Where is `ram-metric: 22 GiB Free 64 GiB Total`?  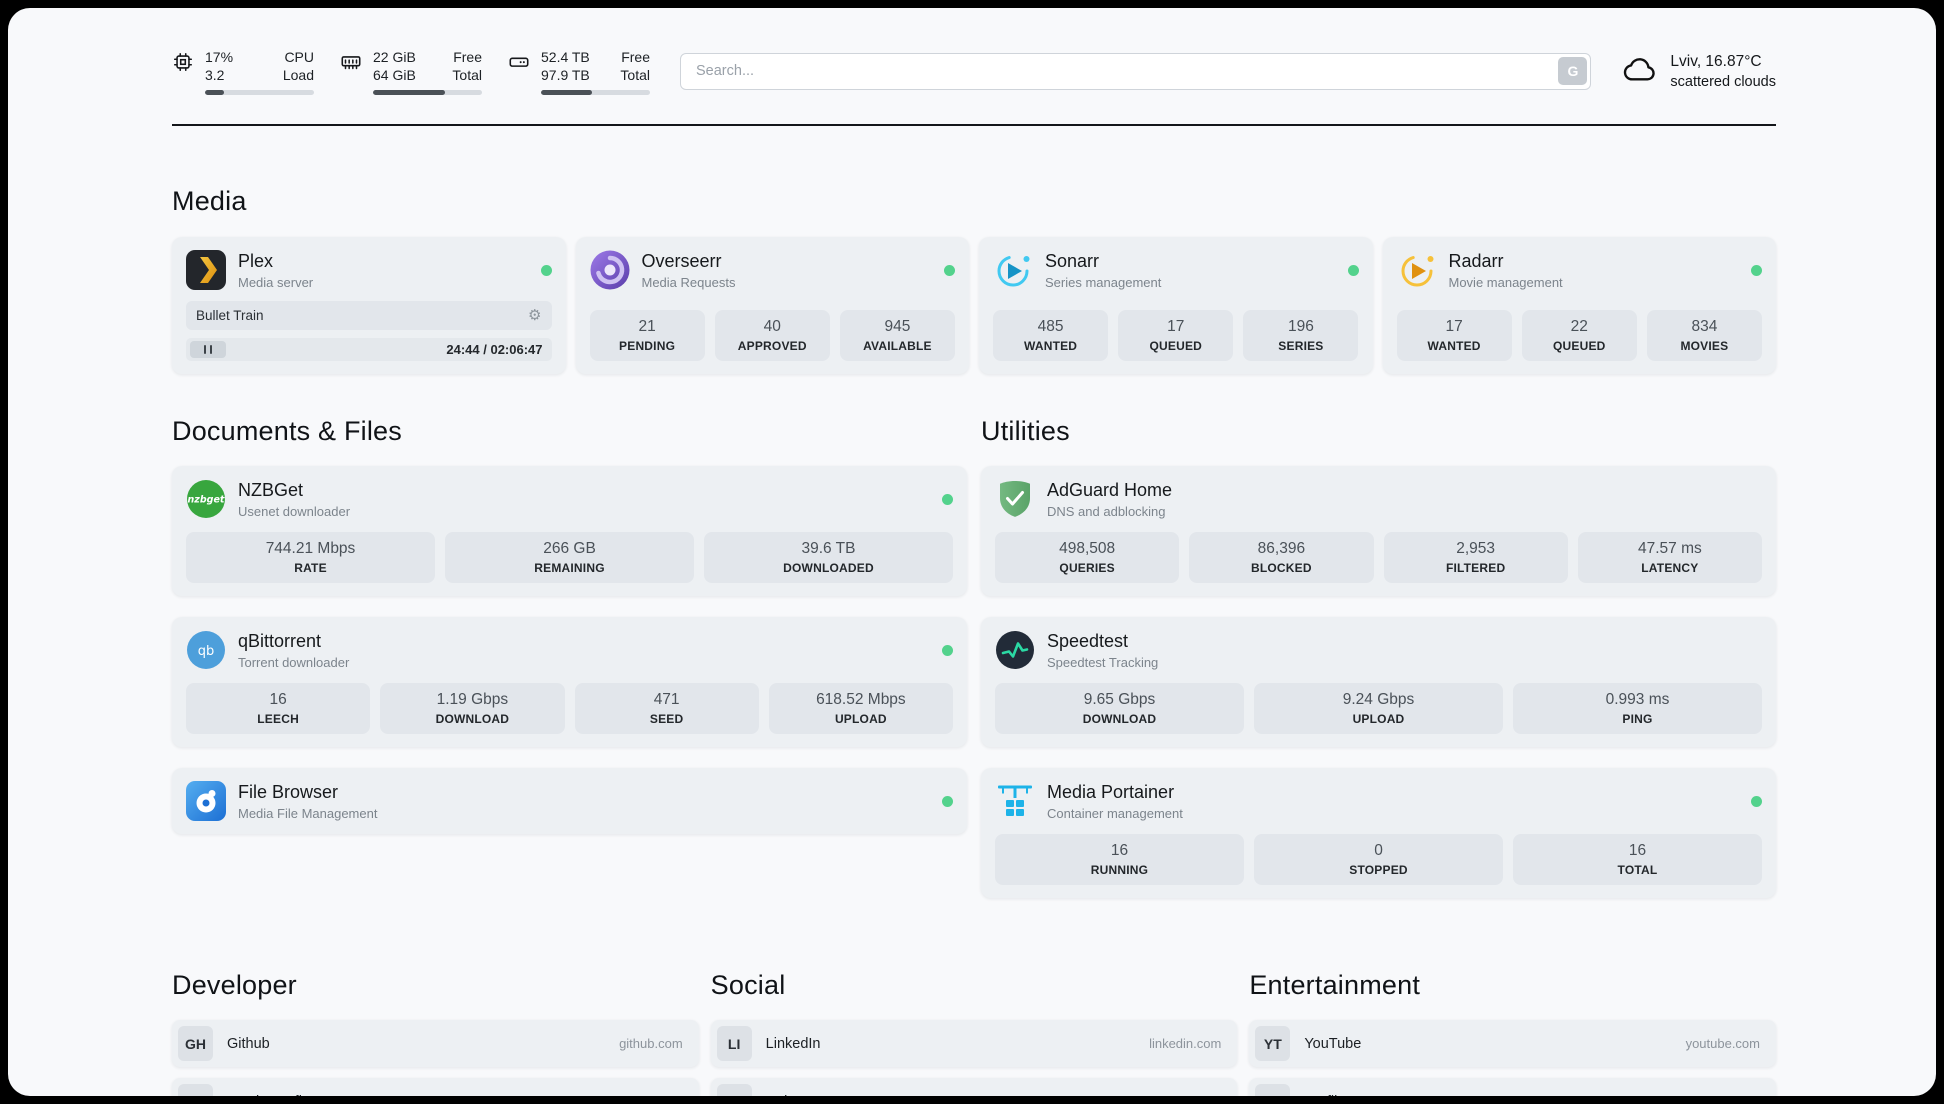 ram-metric: 22 GiB Free 64 GiB Total is located at coordinates (411, 71).